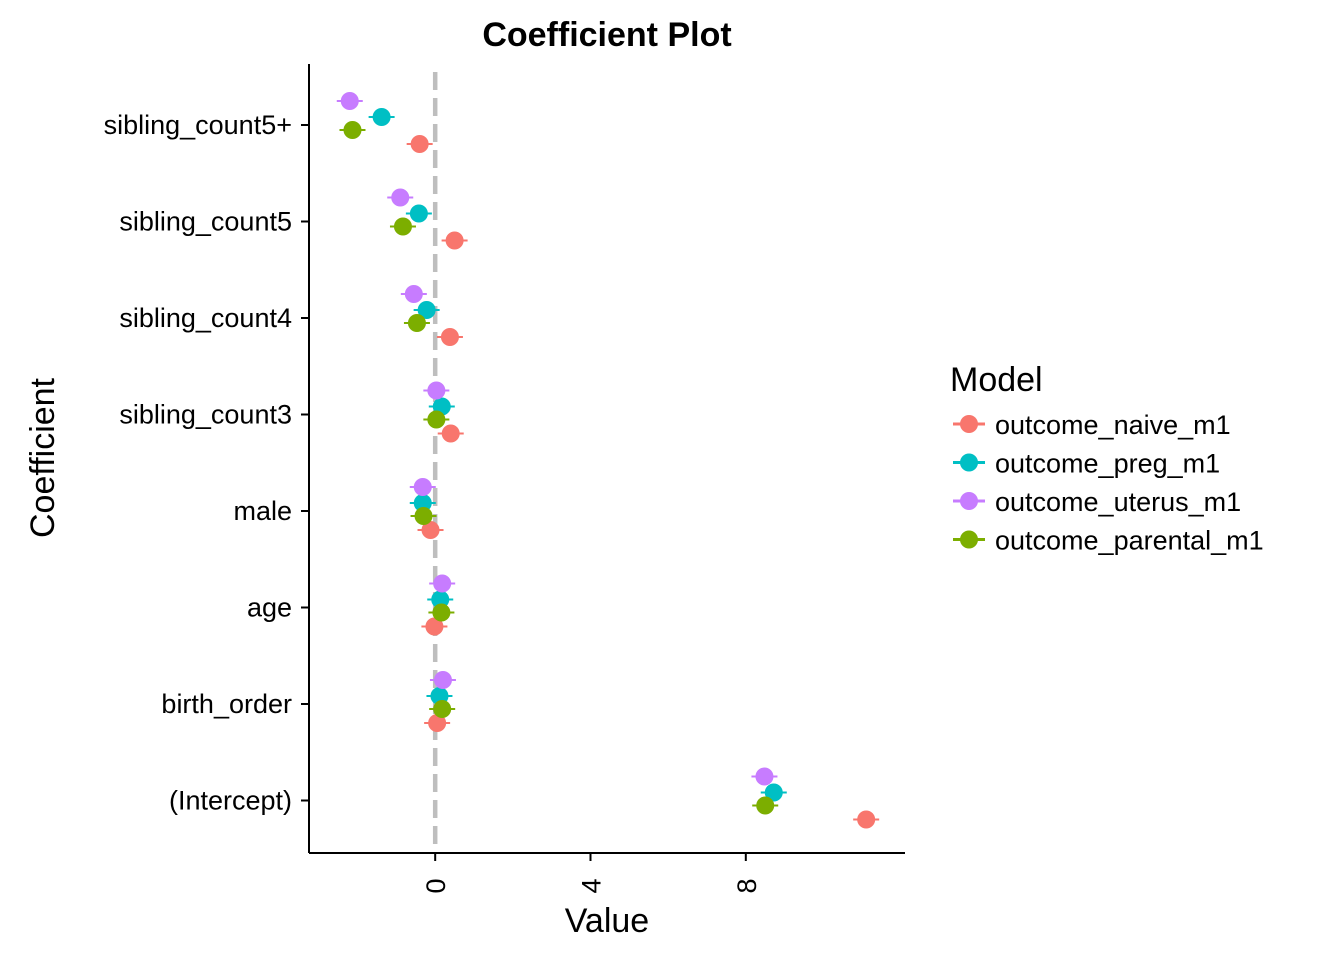  Describe the element at coordinates (205, 415) in the screenshot. I see `y-tick-label: sibling_count3` at that location.